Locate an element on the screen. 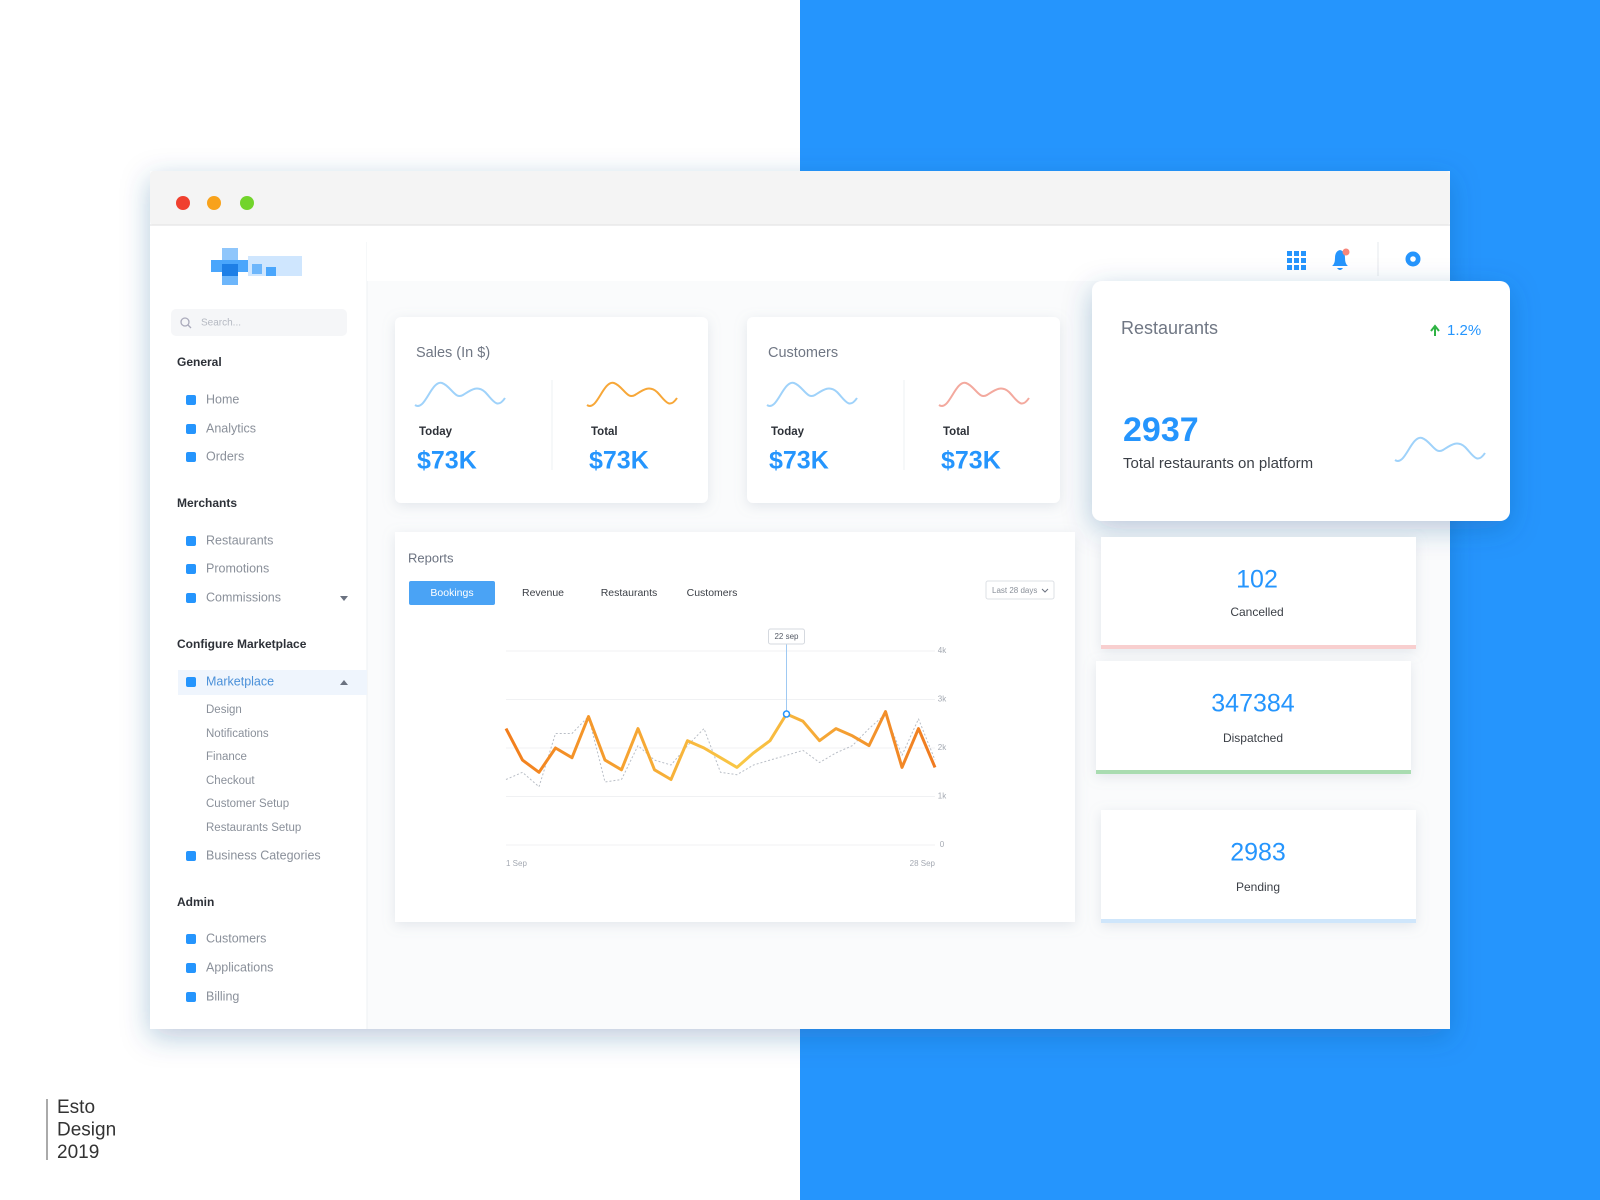  reports-card is located at coordinates (735, 727).